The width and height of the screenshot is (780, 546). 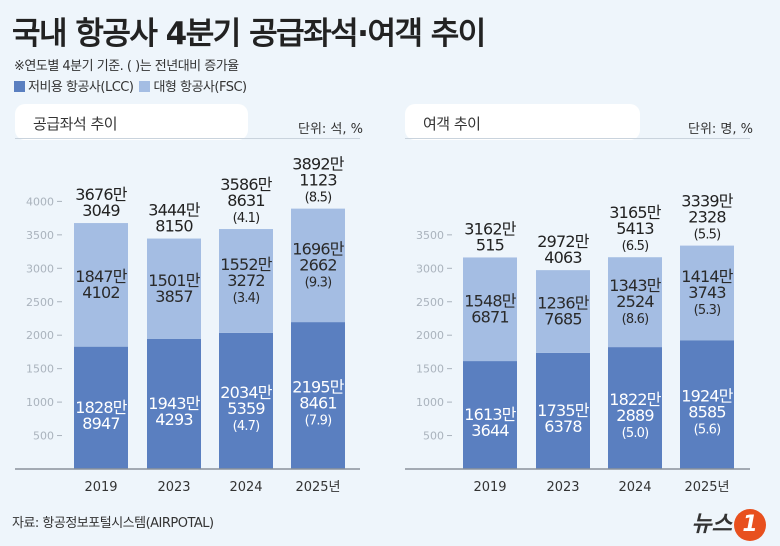 What do you see at coordinates (101, 292) in the screenshot?
I see `fsc-data-label: 4102` at bounding box center [101, 292].